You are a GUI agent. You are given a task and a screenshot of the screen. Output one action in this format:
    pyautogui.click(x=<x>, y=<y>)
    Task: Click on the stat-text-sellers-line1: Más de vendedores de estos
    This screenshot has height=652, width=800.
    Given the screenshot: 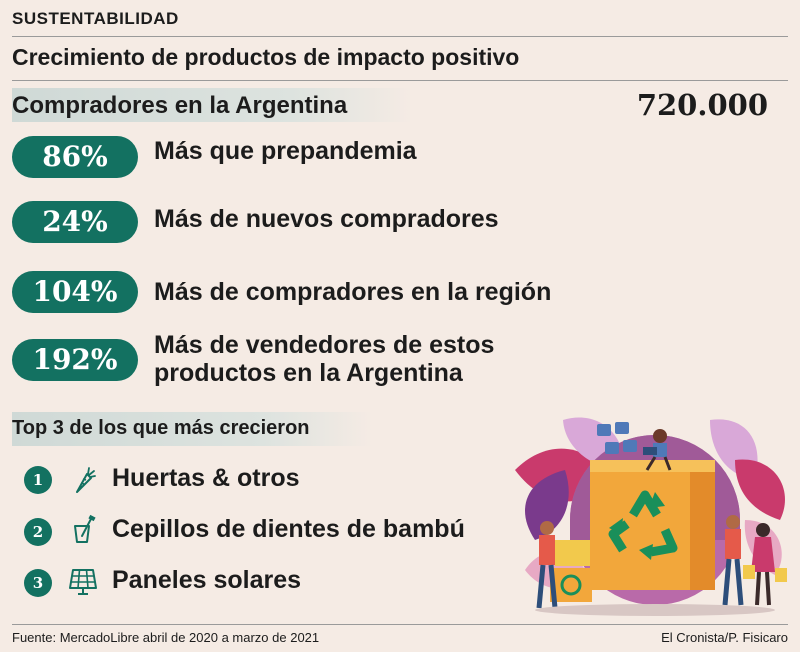 What is the action you would take?
    pyautogui.click(x=324, y=345)
    